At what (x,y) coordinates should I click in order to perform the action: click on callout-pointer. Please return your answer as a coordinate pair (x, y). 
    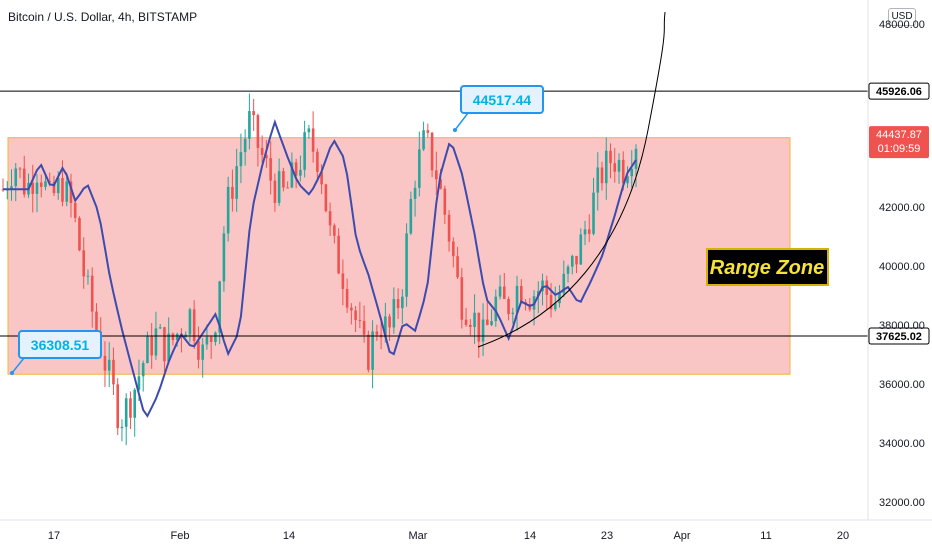
    Looking at the image, I should click on (461, 121).